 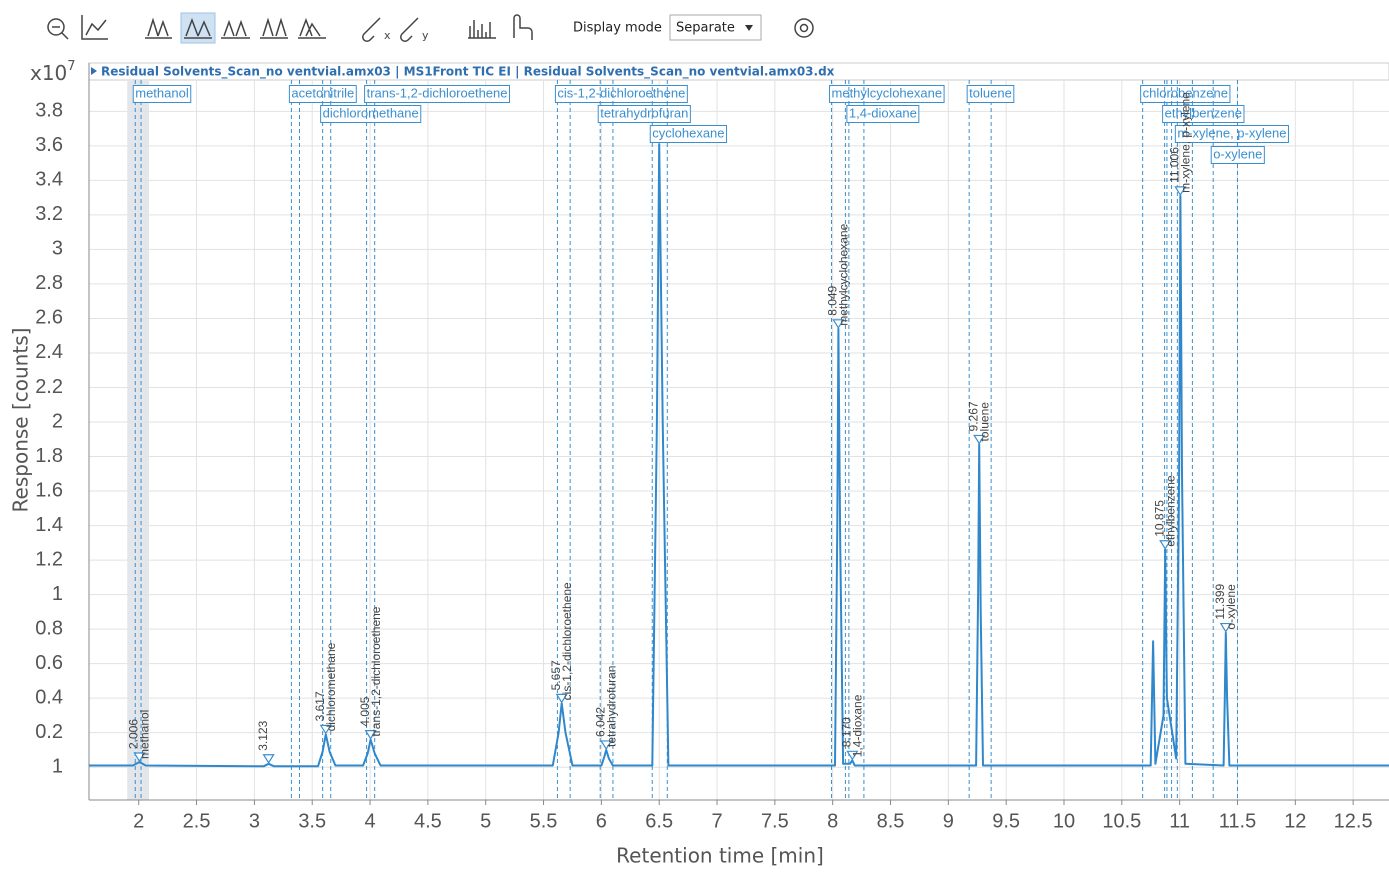 What do you see at coordinates (804, 28) in the screenshot?
I see `settings-button` at bounding box center [804, 28].